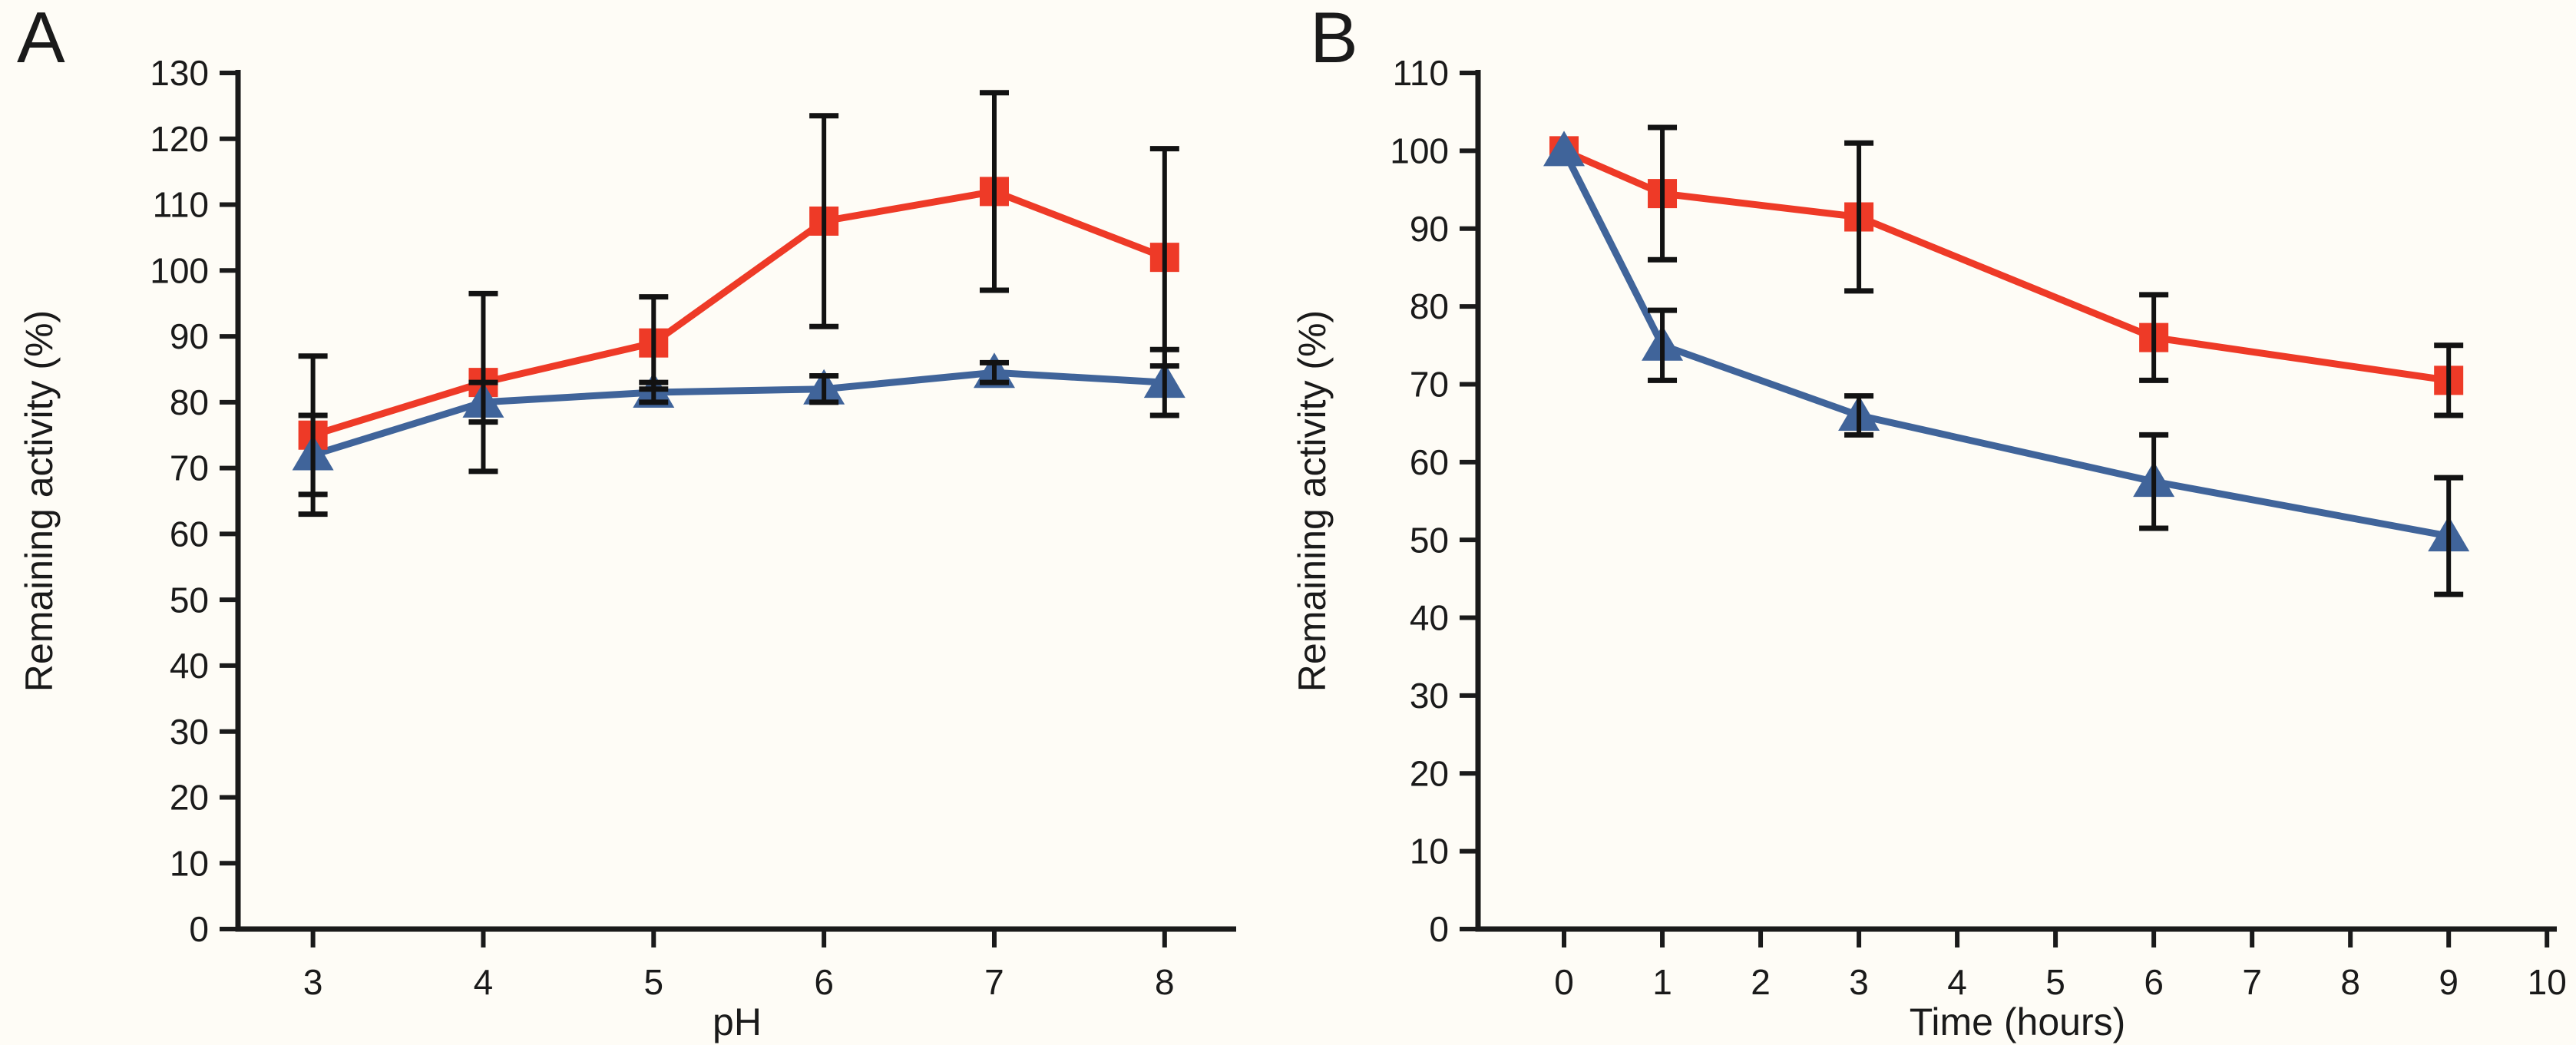 This screenshot has height=1045, width=2576. Describe the element at coordinates (2547, 982) in the screenshot. I see `x-tick-label: 10` at that location.